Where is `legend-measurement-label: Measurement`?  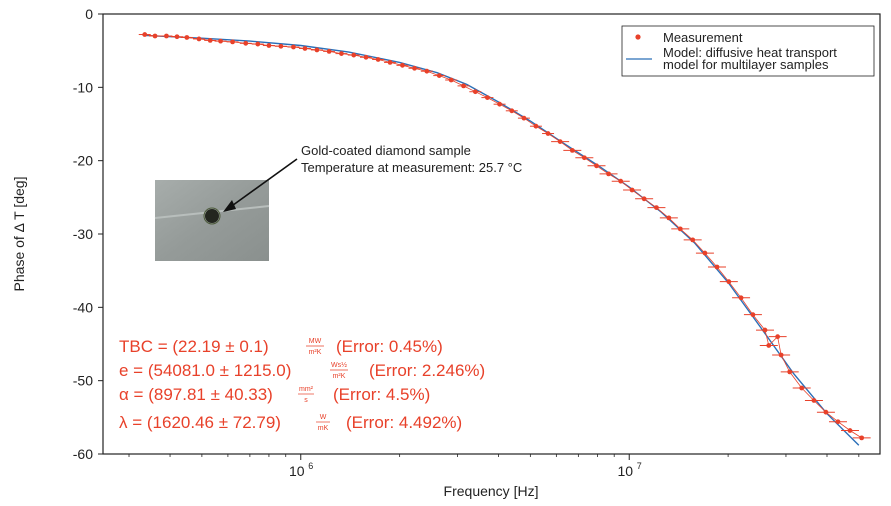
legend-measurement-label: Measurement is located at coordinates (703, 37).